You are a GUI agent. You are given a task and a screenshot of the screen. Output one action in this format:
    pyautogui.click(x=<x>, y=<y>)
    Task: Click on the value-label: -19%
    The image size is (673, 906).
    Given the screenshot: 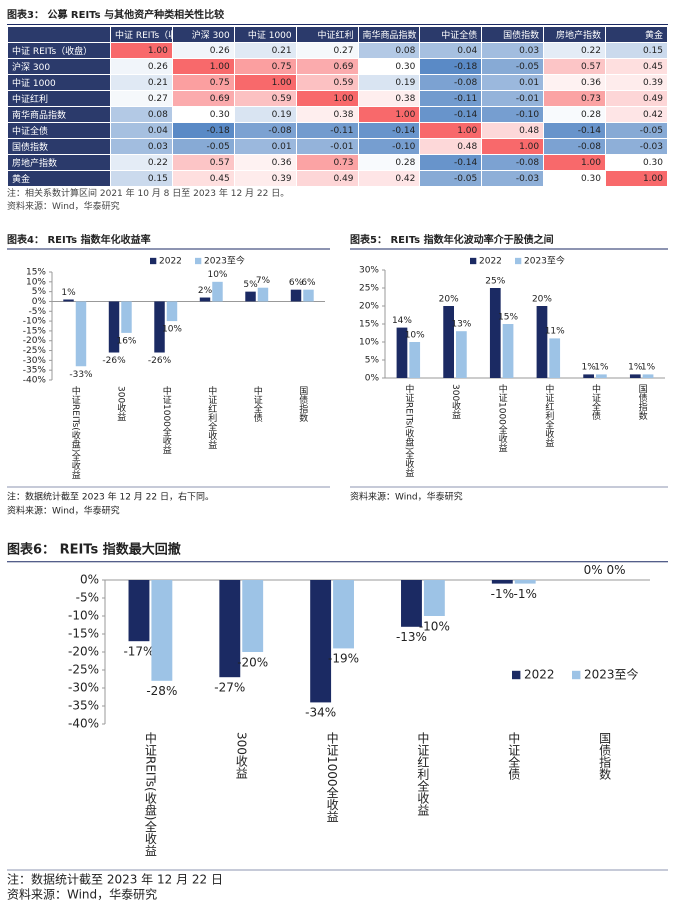 What is the action you would take?
    pyautogui.click(x=343, y=659)
    